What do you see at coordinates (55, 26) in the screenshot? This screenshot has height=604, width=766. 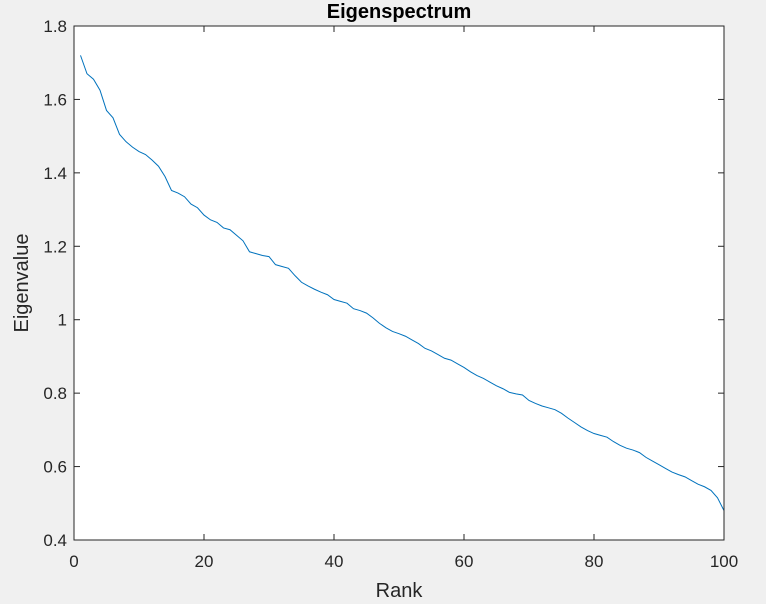 I see `y-tick-label: 1.8` at bounding box center [55, 26].